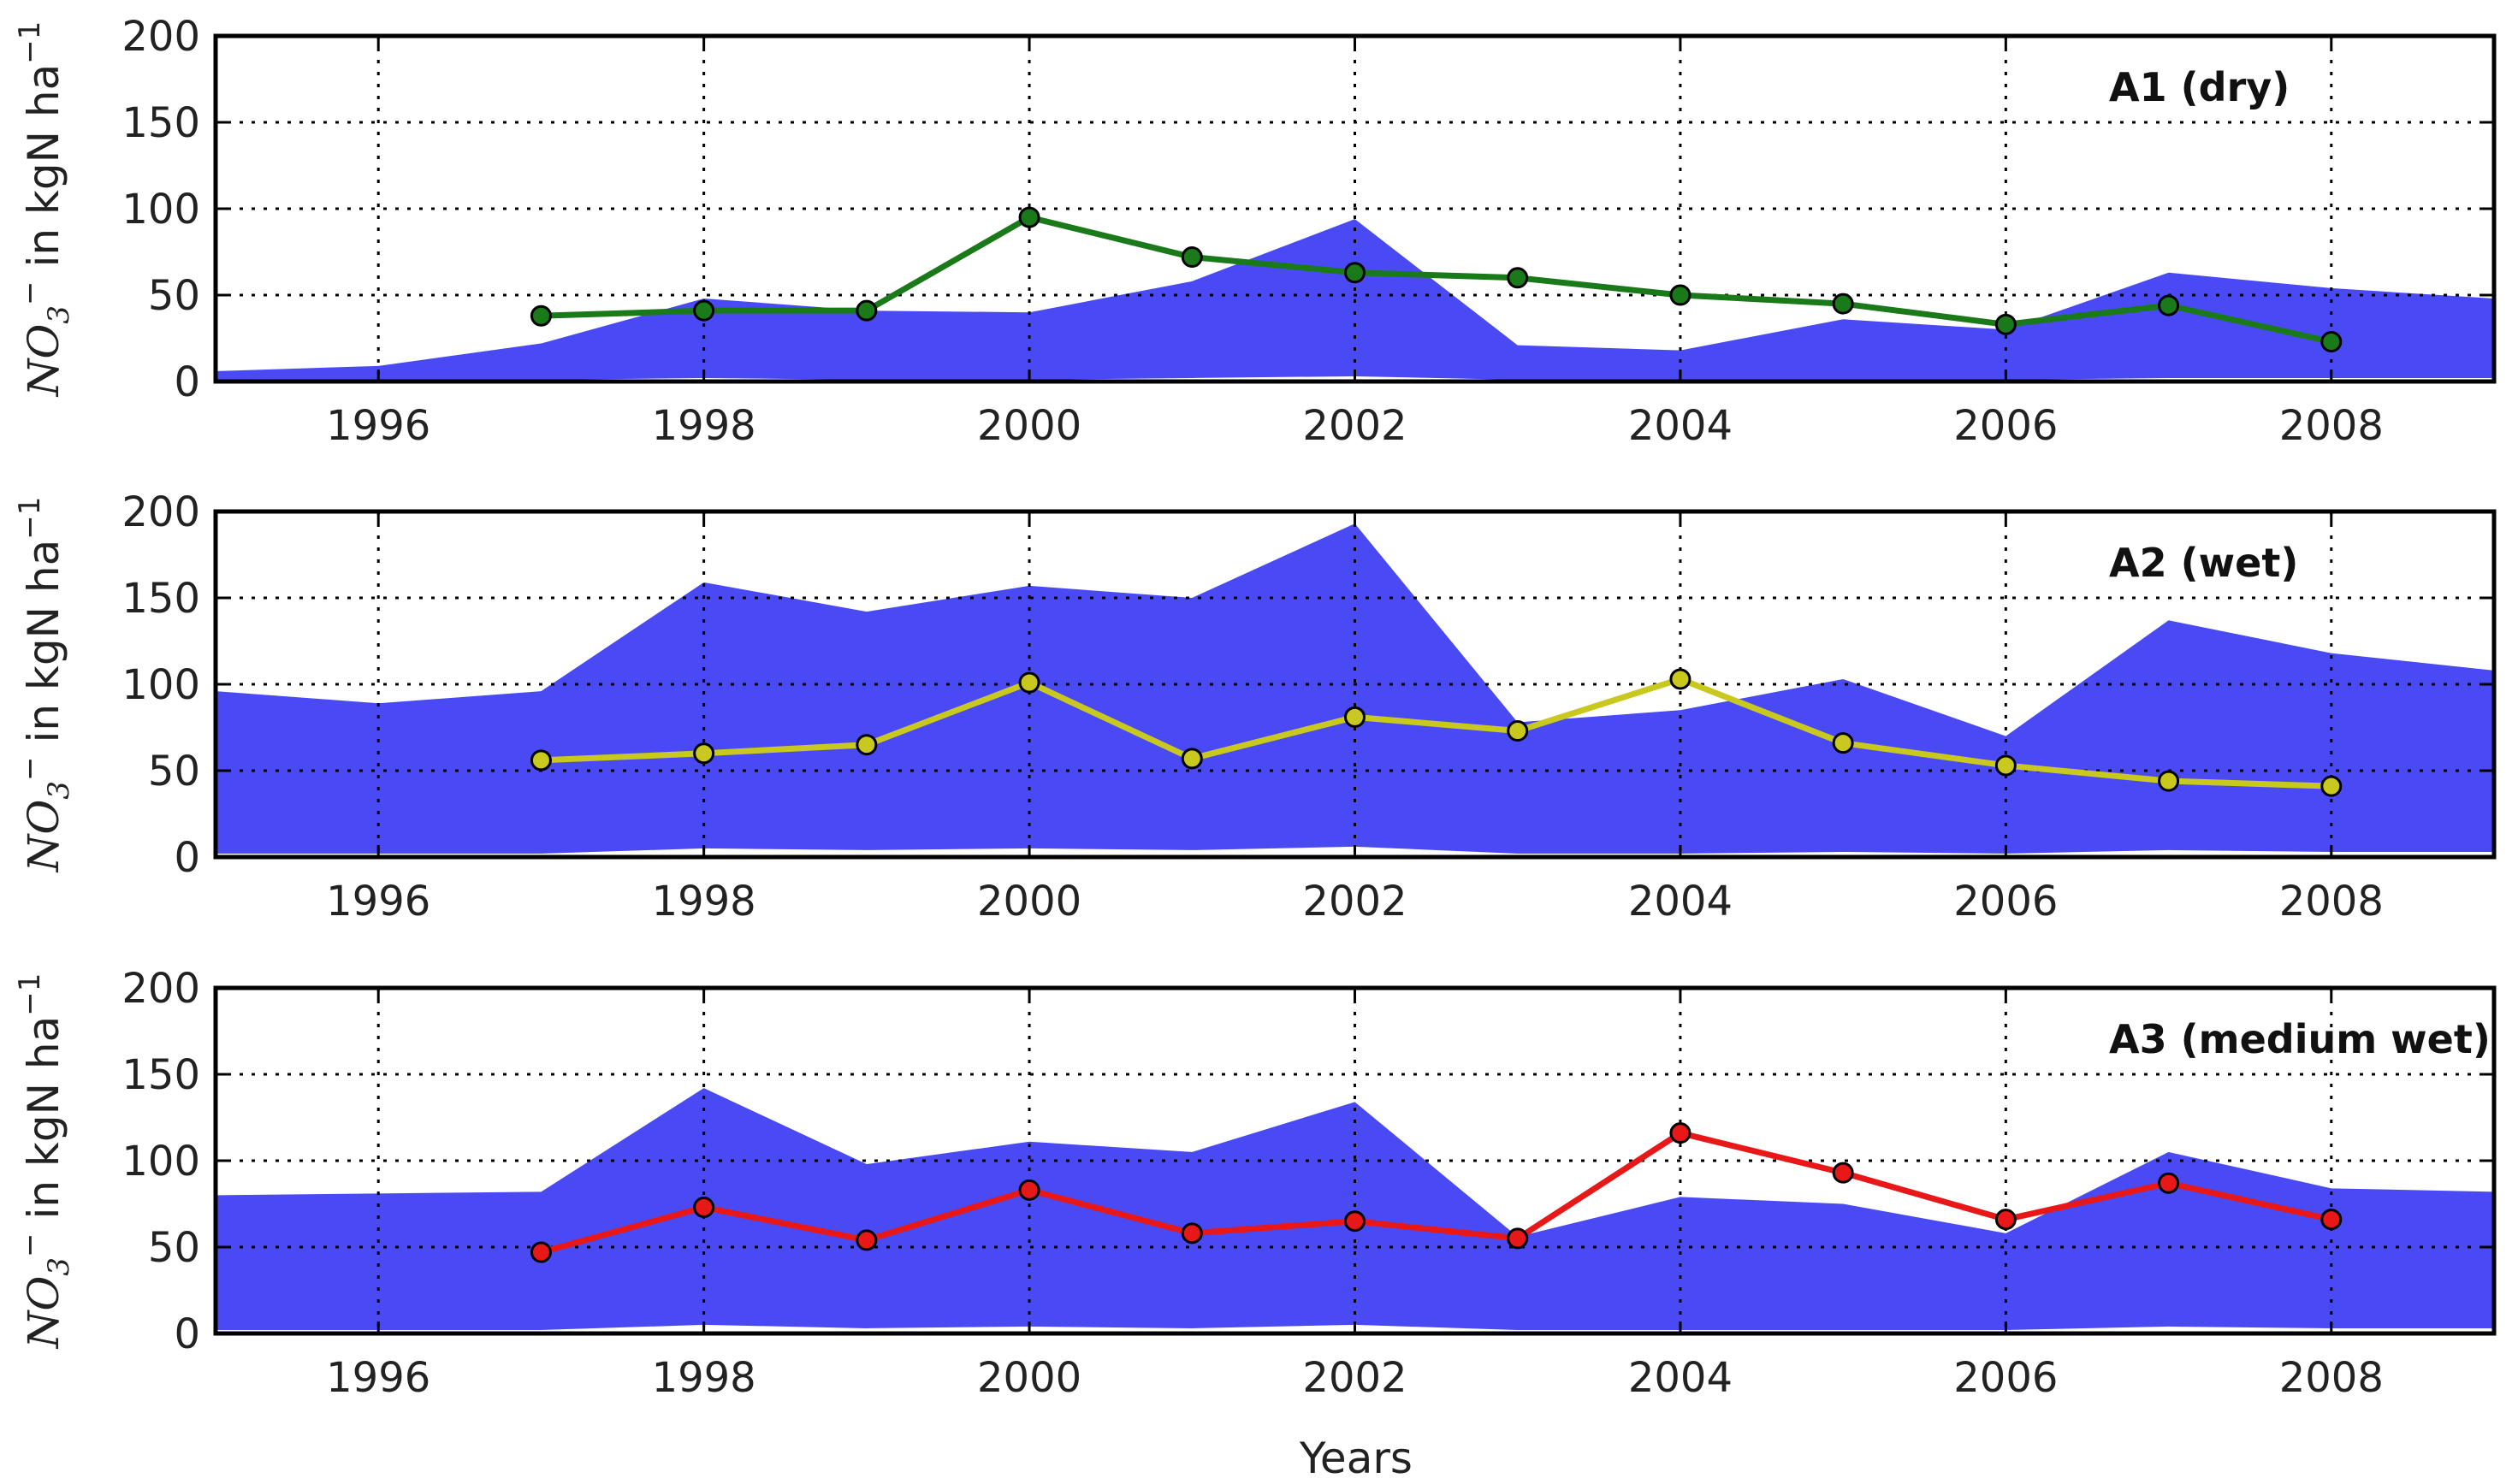  I want to click on panel-title: A2 (wet), so click(2203, 563).